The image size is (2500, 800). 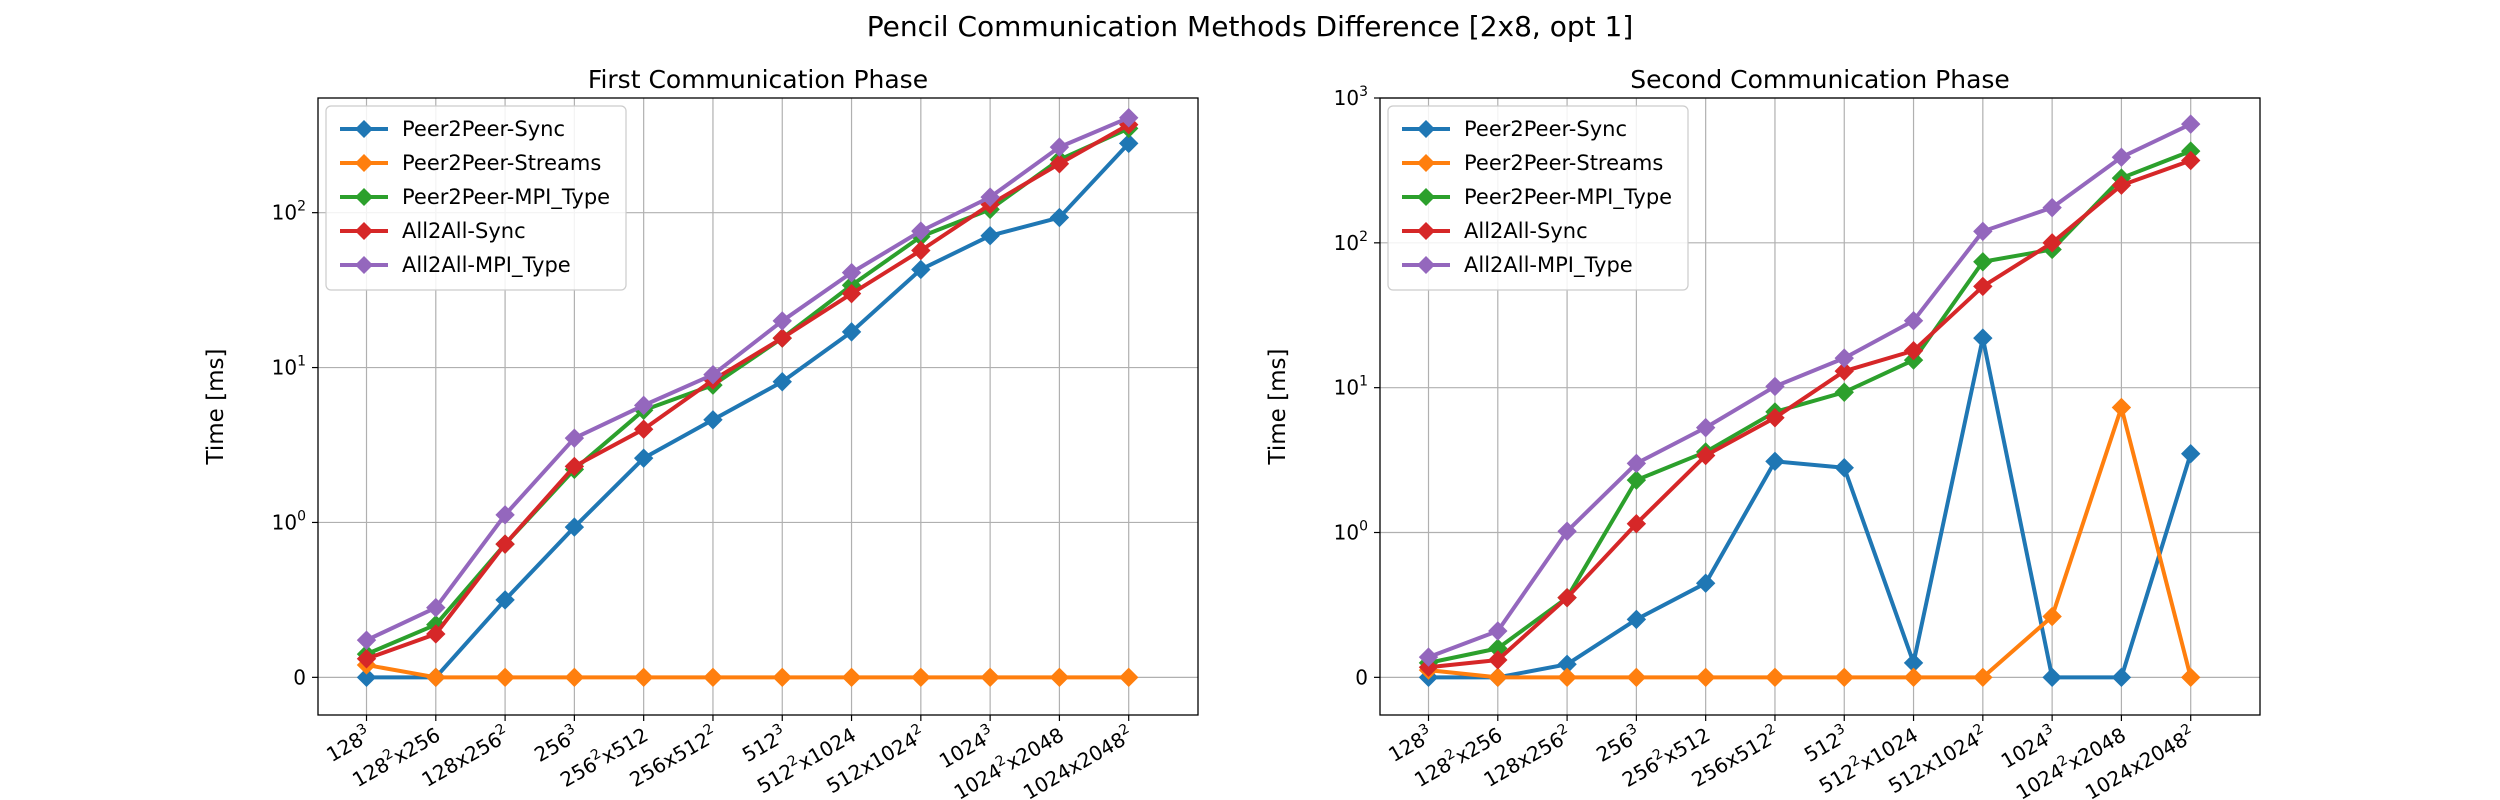 I want to click on series-line-peer2peer-sync, so click(x=1810, y=508).